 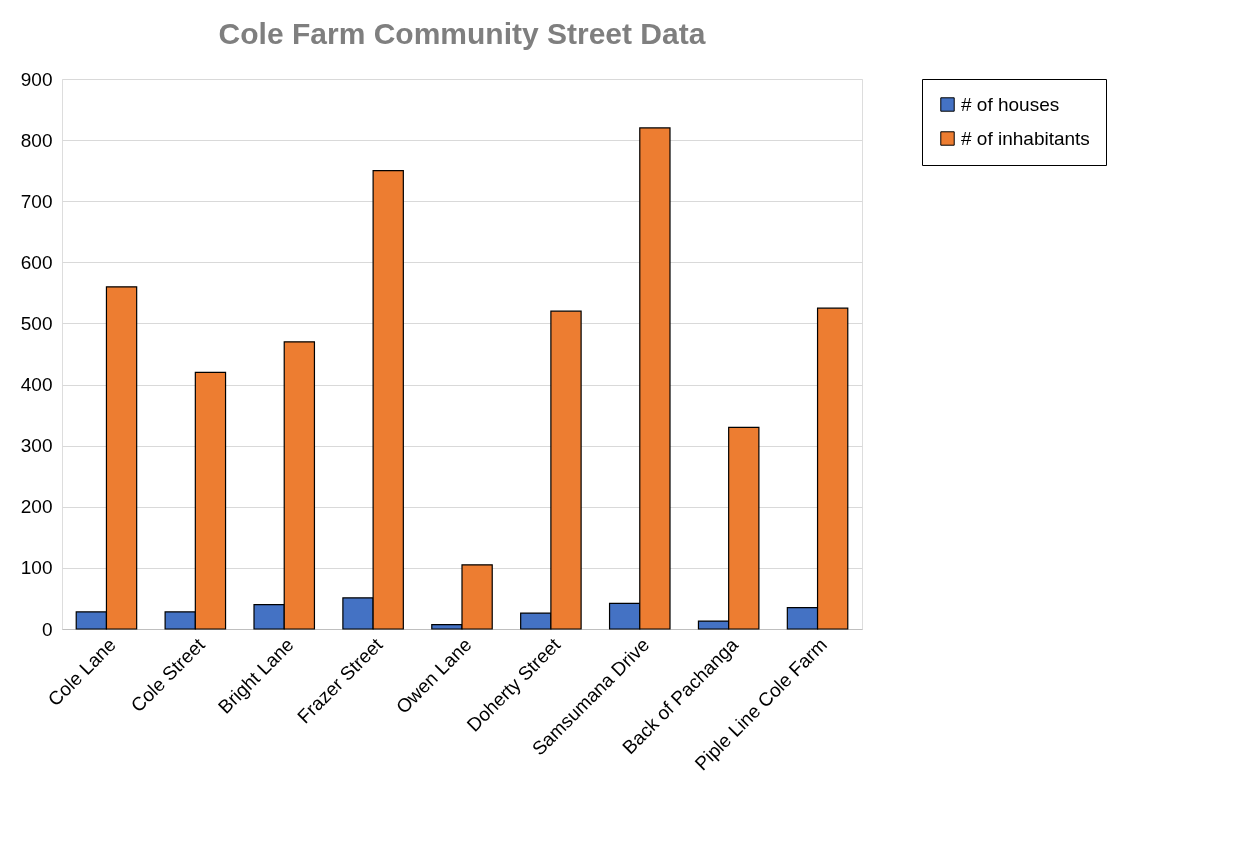 What do you see at coordinates (36, 262) in the screenshot?
I see `y-tick-label: 600` at bounding box center [36, 262].